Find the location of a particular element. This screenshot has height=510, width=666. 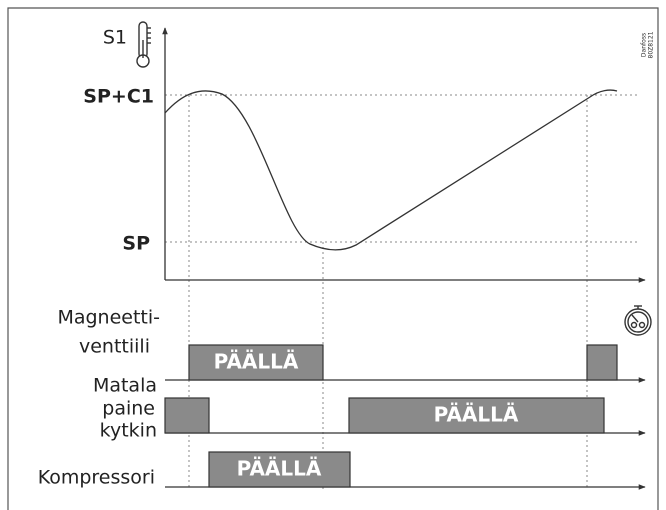

watermark-code: 80Z8121 is located at coordinates (651, 44).